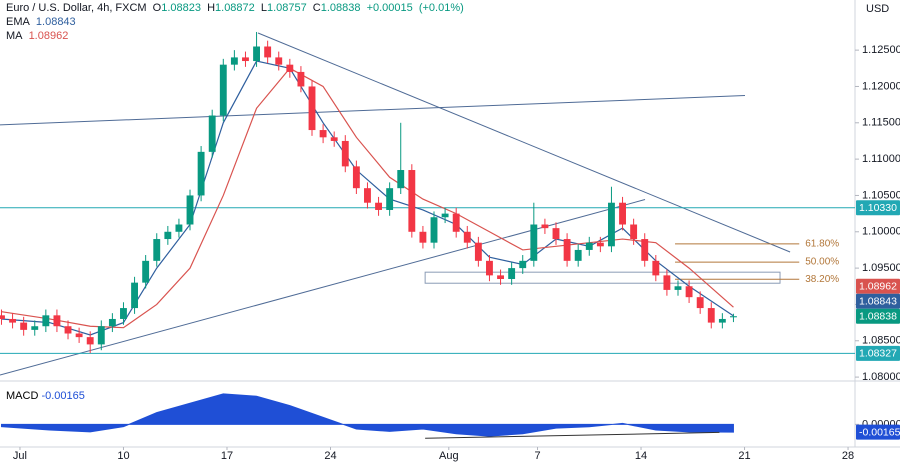  What do you see at coordinates (389, 8) in the screenshot?
I see `change: +0.00015` at bounding box center [389, 8].